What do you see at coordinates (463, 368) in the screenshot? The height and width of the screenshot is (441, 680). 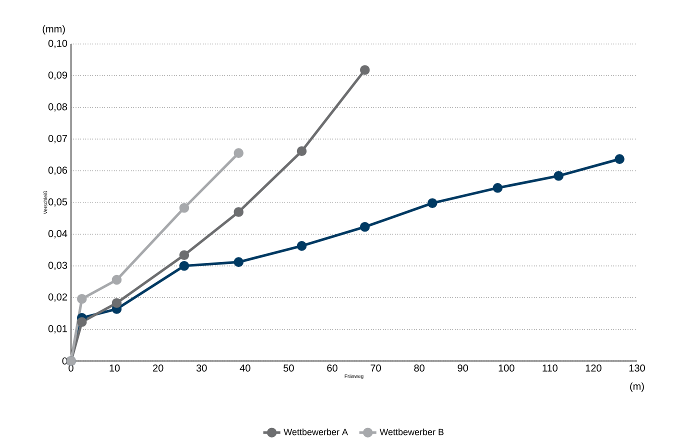 I see `x-tick-label: 90` at bounding box center [463, 368].